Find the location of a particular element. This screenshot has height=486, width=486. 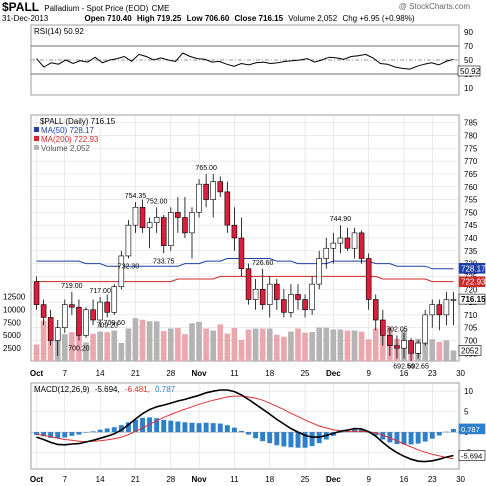

price-annotation: 709.20 is located at coordinates (107, 325).